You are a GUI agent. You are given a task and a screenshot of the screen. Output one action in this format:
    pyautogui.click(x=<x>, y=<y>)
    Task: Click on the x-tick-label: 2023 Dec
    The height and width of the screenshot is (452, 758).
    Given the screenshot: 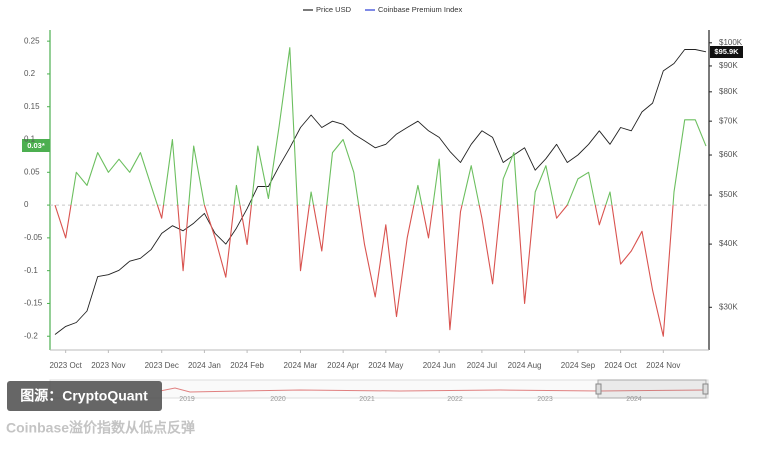 What is the action you would take?
    pyautogui.click(x=162, y=365)
    